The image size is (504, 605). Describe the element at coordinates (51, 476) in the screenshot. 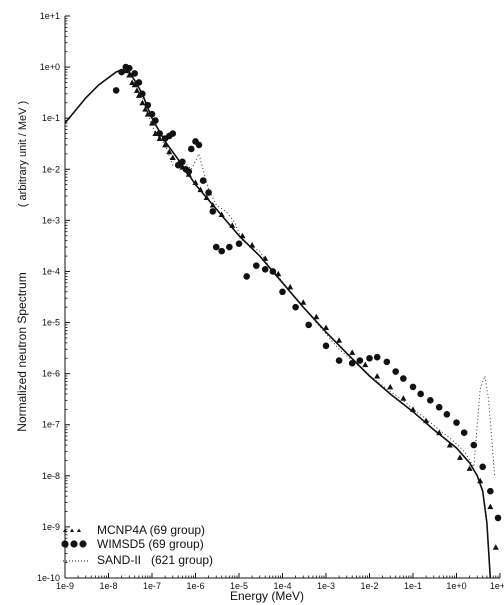

I see `y-tick-label: 1e-8` at that location.